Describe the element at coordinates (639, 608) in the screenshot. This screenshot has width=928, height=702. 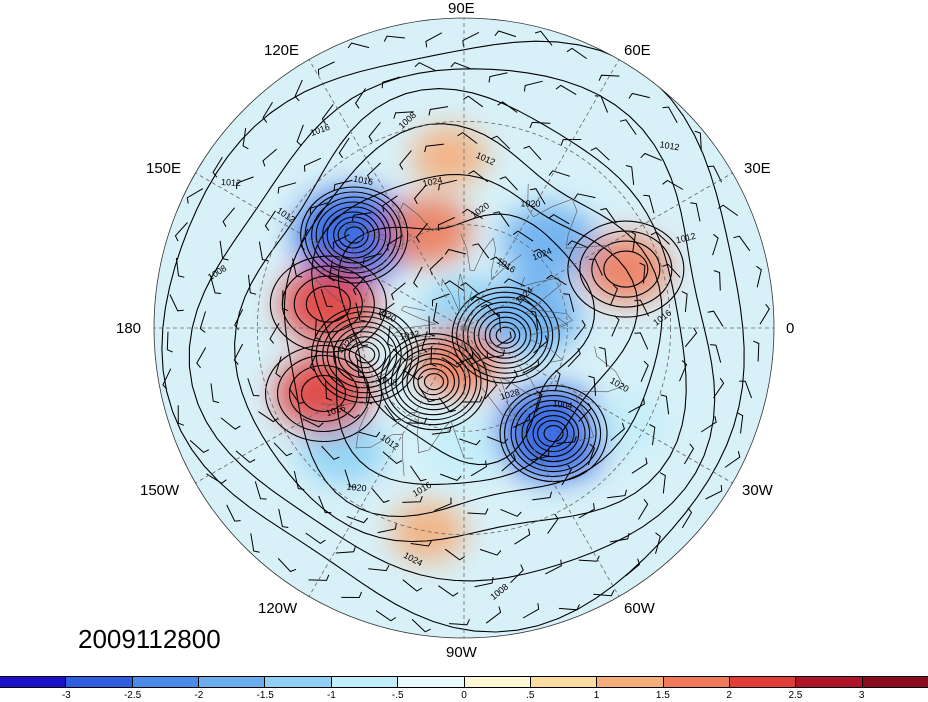
I see `lon-label-60w: 60W` at that location.